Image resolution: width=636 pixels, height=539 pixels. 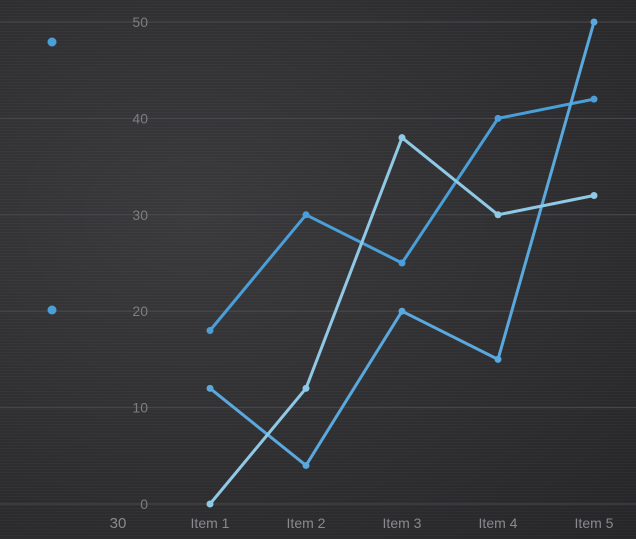 I want to click on x-tick-label: Item 3, so click(x=402, y=523).